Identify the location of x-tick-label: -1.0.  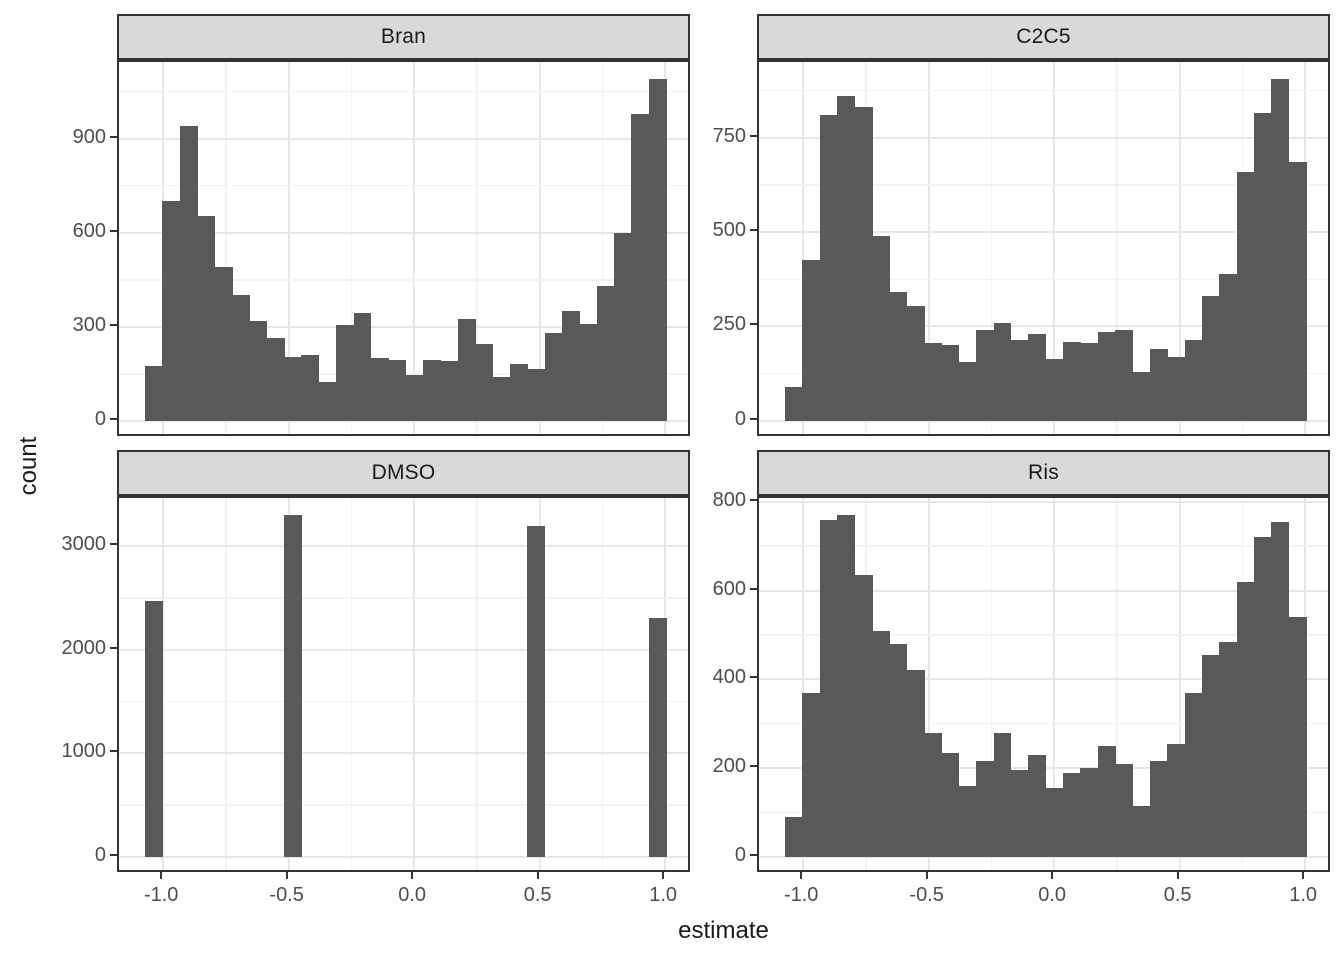
(161, 895).